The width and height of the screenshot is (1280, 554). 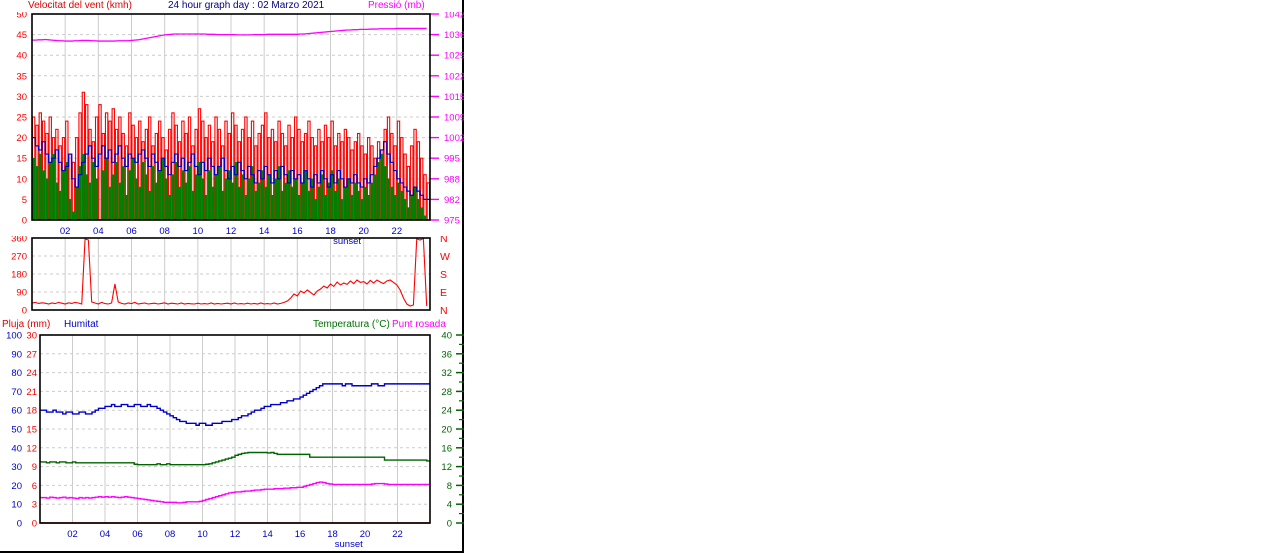 I want to click on compass-axis-tick: W, so click(x=445, y=257).